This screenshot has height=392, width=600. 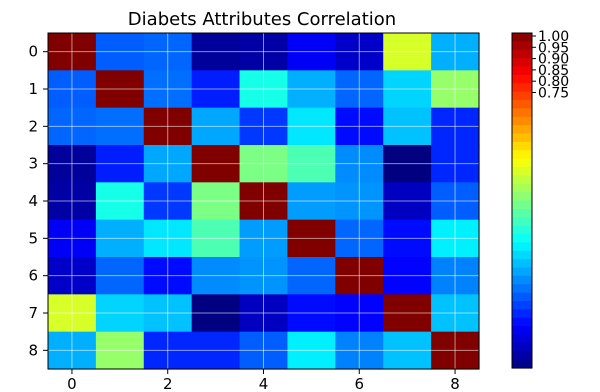 I want to click on colorbar-tick-label: 0.90, so click(x=553, y=60).